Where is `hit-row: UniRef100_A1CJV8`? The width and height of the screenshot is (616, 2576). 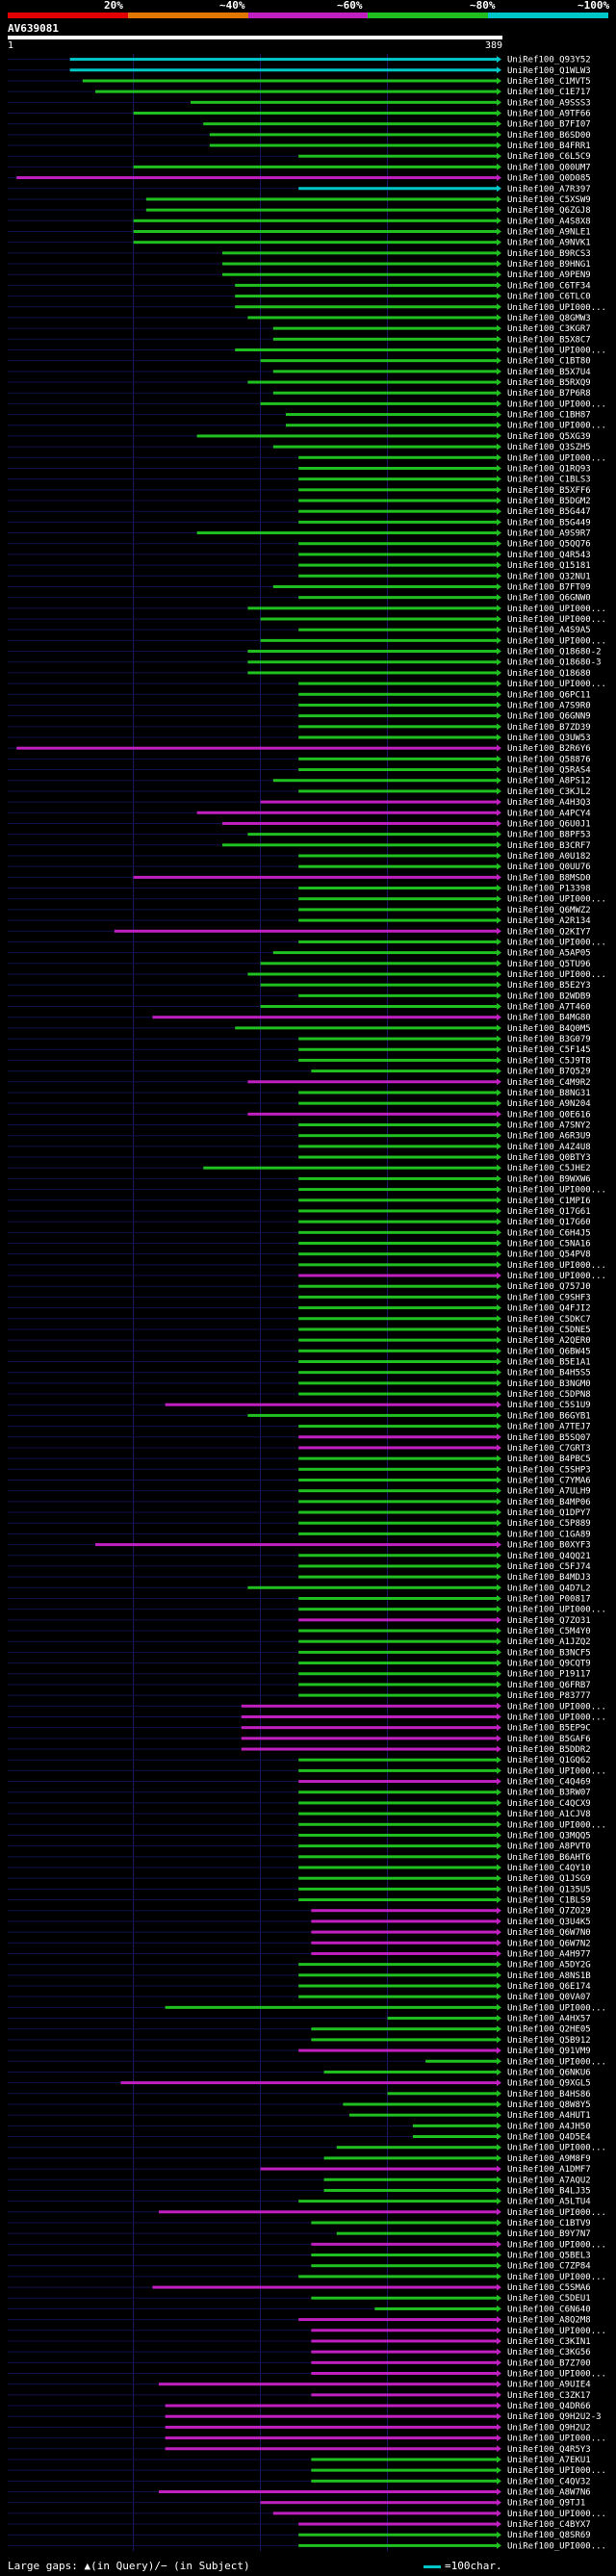 hit-row: UniRef100_A1CJV8 is located at coordinates (299, 1815).